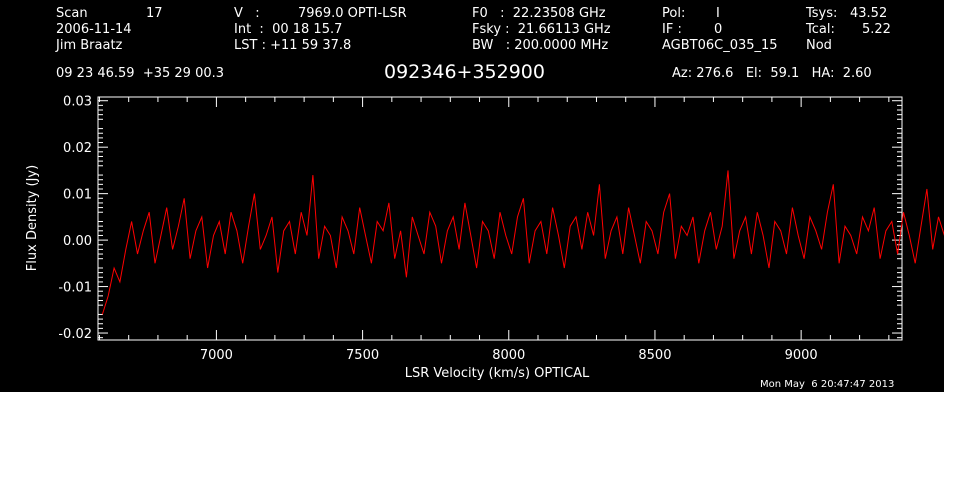 The width and height of the screenshot is (962, 490). I want to click on sky-frequency: Fsky : 21.66113 GHz, so click(541, 29).